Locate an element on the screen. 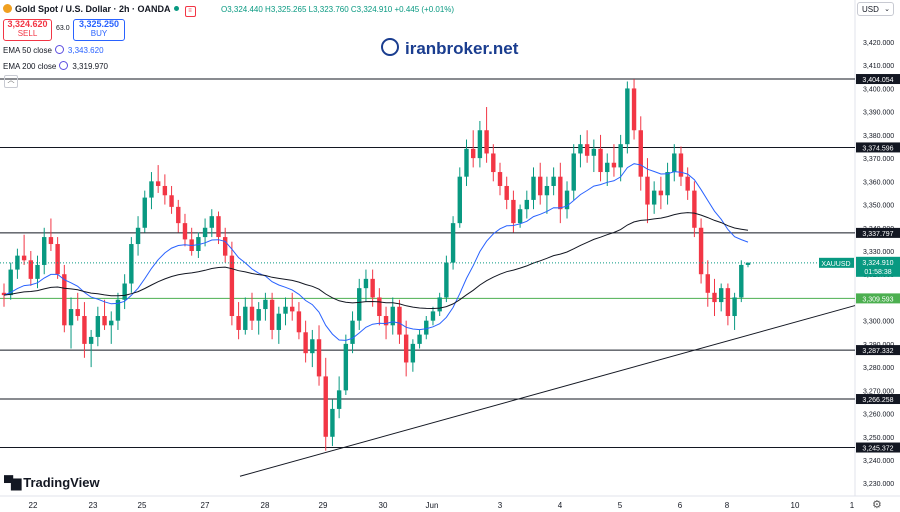 The width and height of the screenshot is (900, 512). y-tick-label: 3,300.000 is located at coordinates (878, 322).